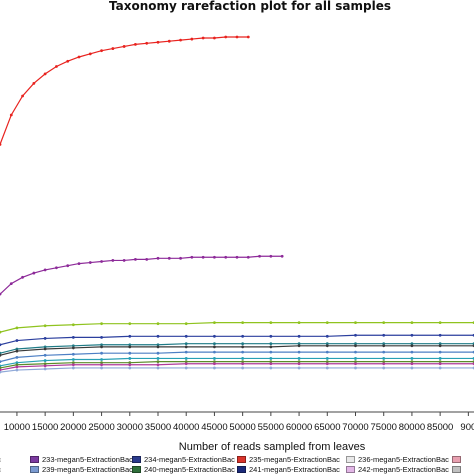 This screenshot has height=474, width=474. I want to click on x-tick-label: 85000, so click(440, 427).